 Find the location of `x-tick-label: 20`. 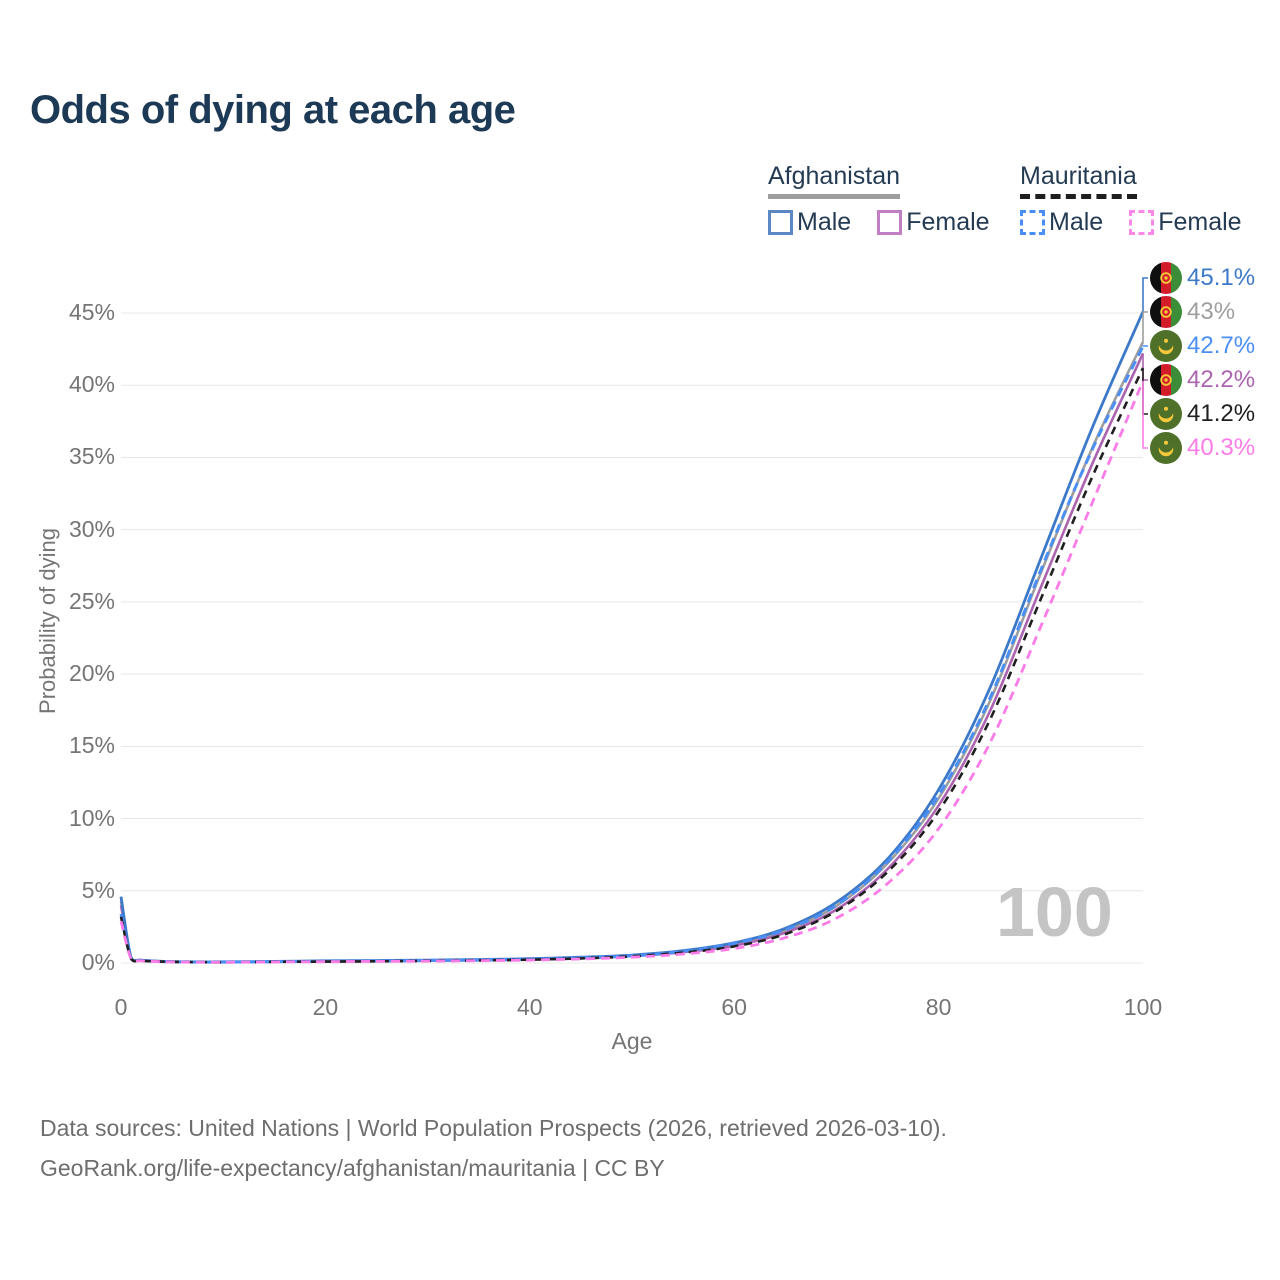

x-tick-label: 20 is located at coordinates (325, 1007).